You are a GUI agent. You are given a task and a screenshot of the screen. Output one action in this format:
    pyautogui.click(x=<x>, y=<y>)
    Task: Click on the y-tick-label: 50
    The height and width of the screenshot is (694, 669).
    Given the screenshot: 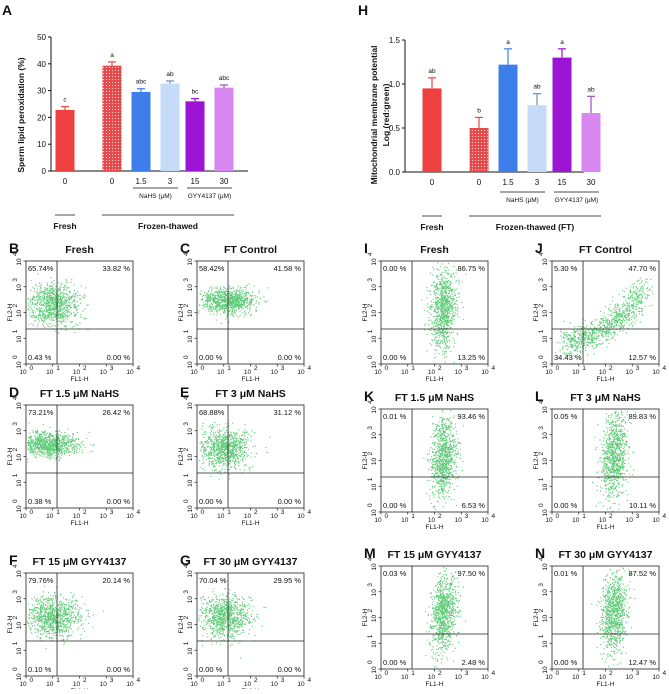 What is the action you would take?
    pyautogui.click(x=41, y=37)
    